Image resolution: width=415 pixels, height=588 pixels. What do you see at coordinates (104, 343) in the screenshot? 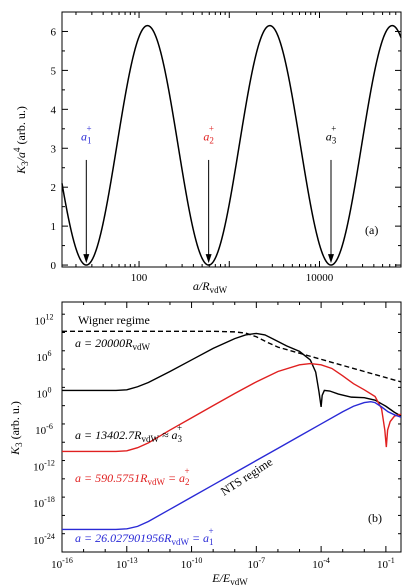
I see `annotation-text: a = 20000R` at bounding box center [104, 343].